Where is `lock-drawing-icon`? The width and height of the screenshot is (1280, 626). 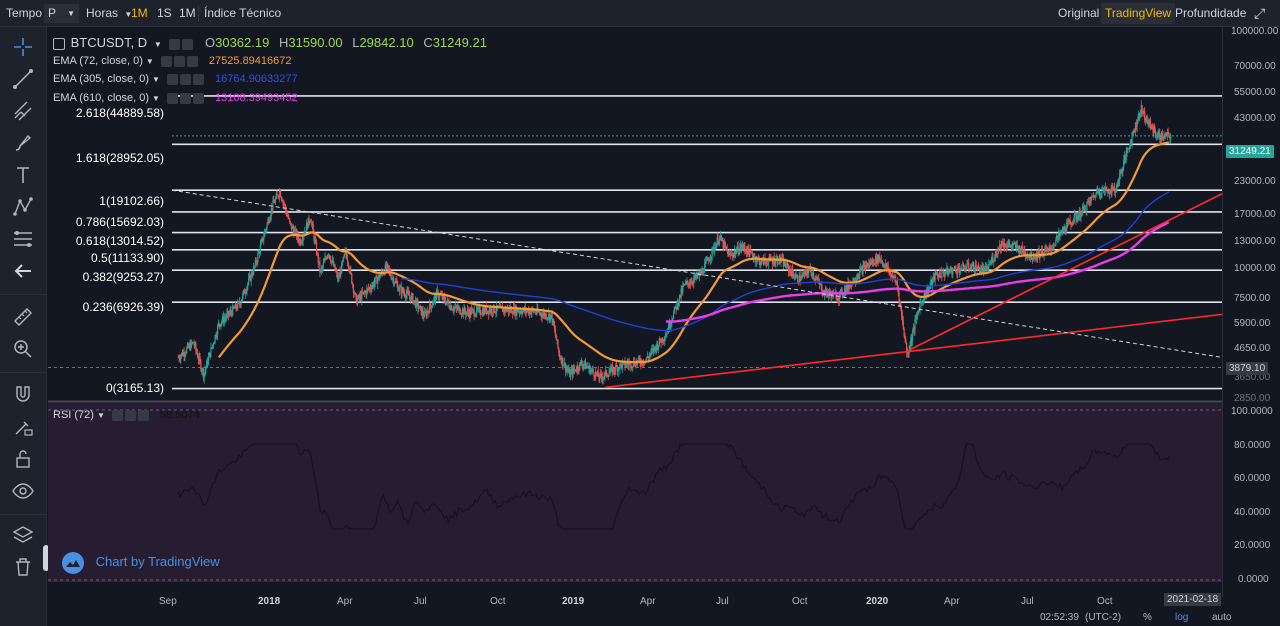 lock-drawing-icon is located at coordinates (23, 427).